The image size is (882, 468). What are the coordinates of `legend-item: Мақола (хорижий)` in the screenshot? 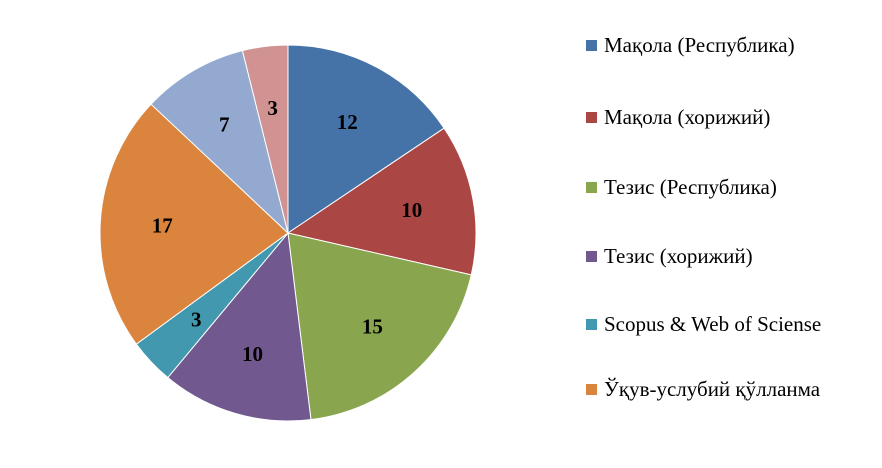 It's located at (725, 117).